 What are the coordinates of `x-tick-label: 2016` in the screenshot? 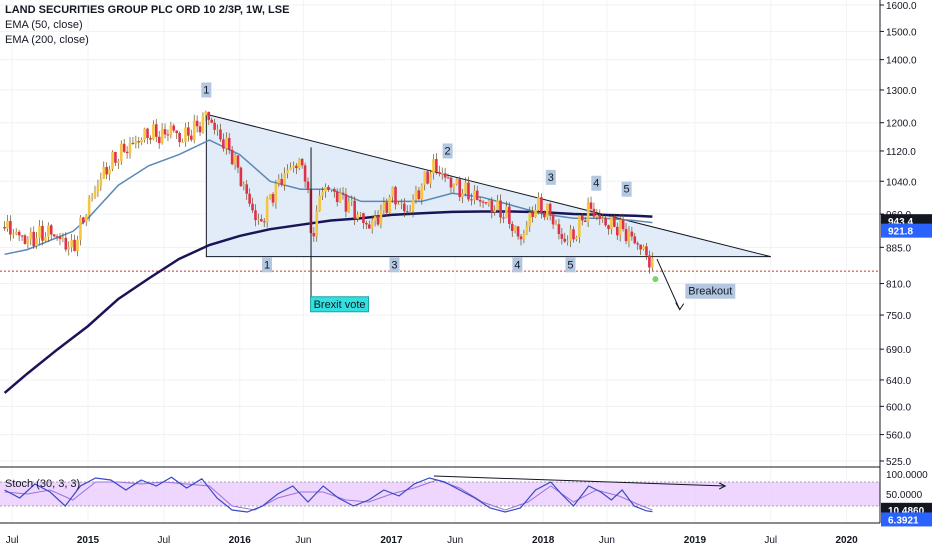 It's located at (240, 540).